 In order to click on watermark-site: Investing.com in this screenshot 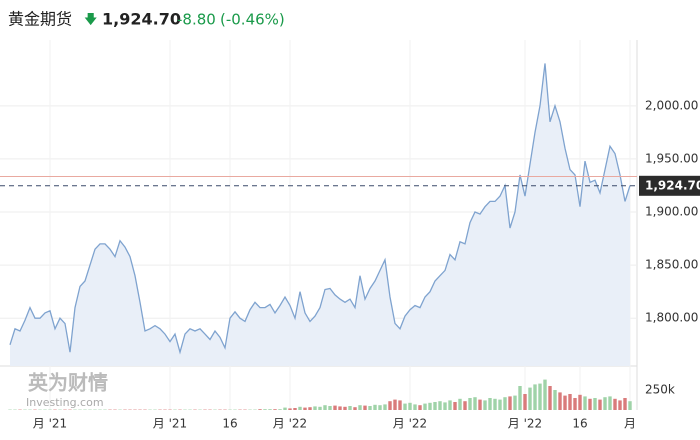, I will do `click(65, 402)`.